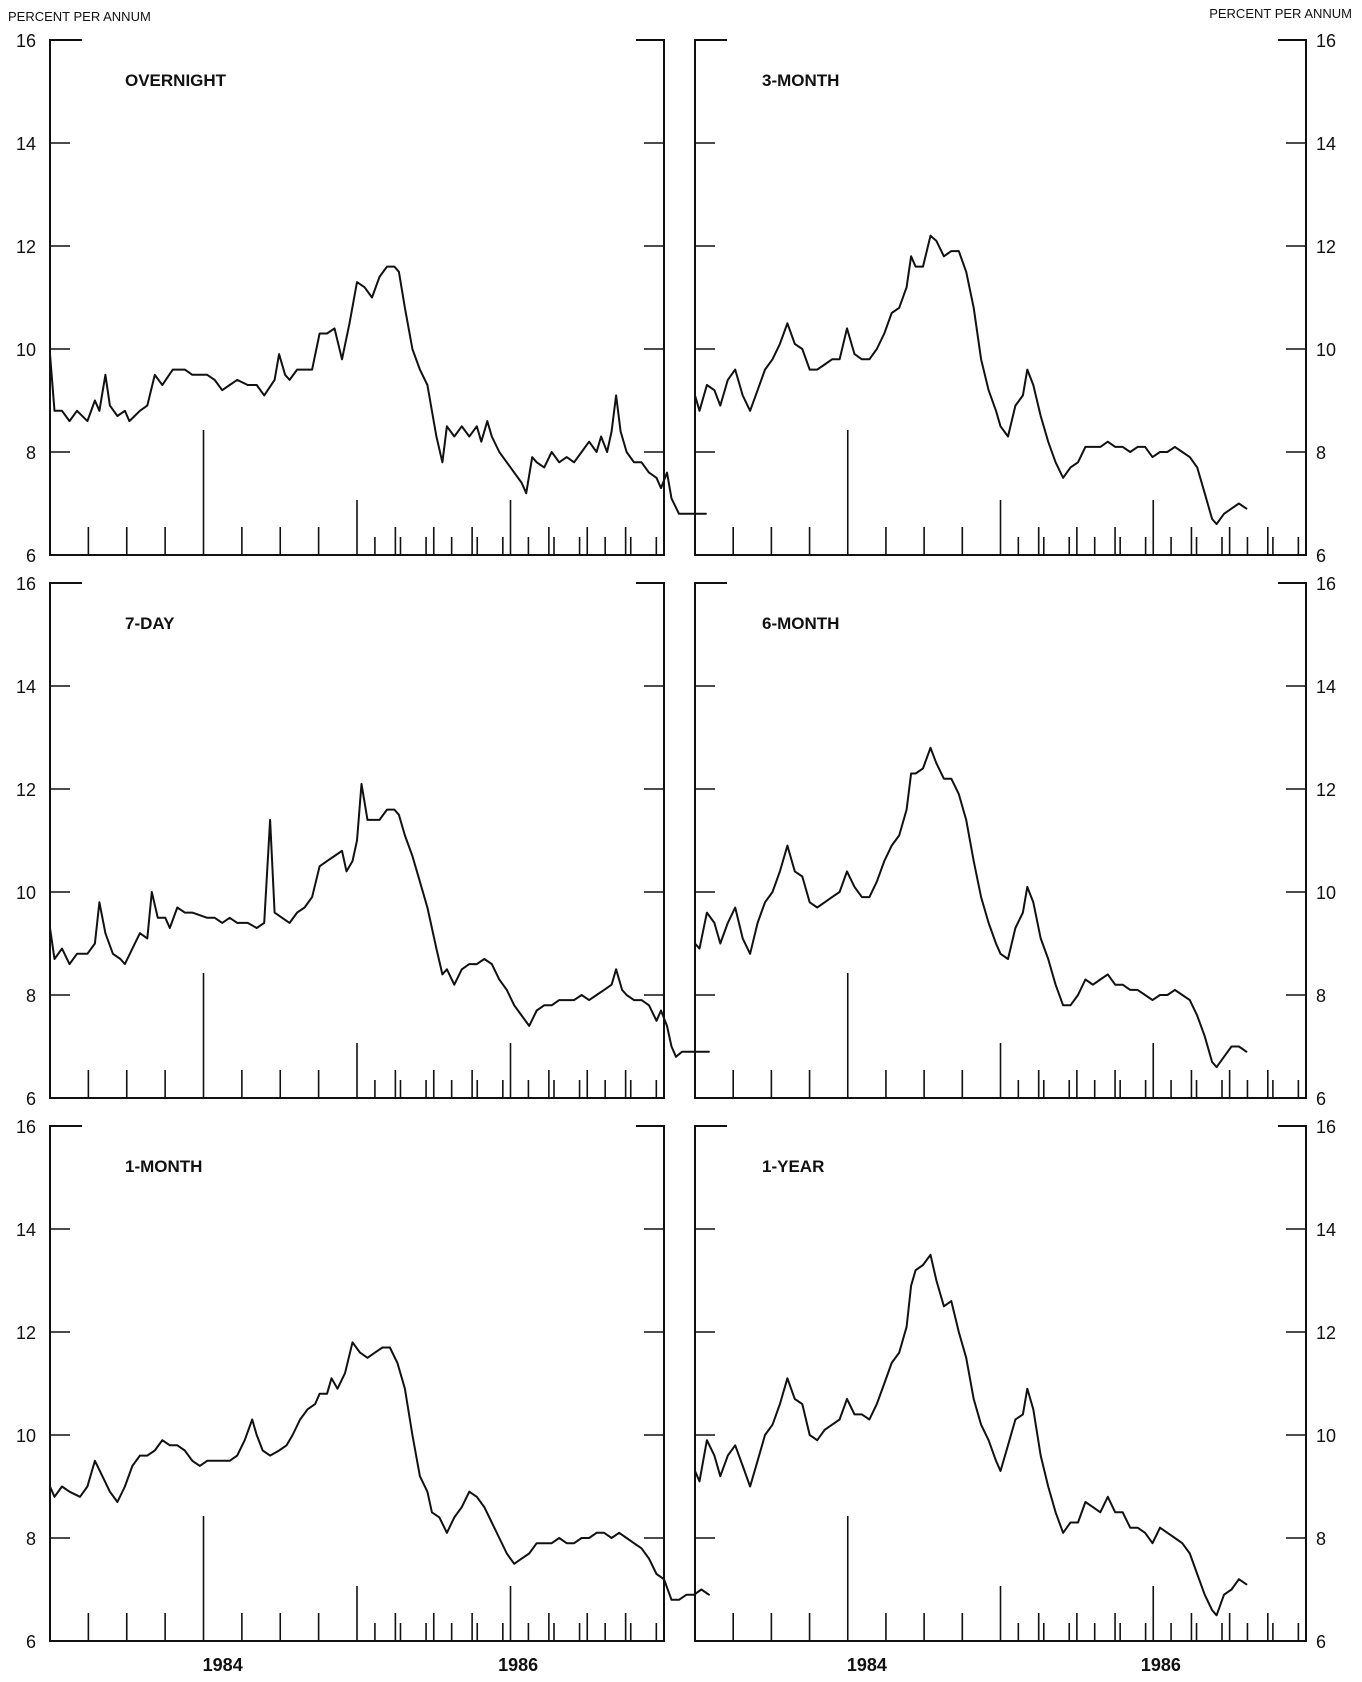  I want to click on panel-title: 1-YEAR, so click(793, 1166).